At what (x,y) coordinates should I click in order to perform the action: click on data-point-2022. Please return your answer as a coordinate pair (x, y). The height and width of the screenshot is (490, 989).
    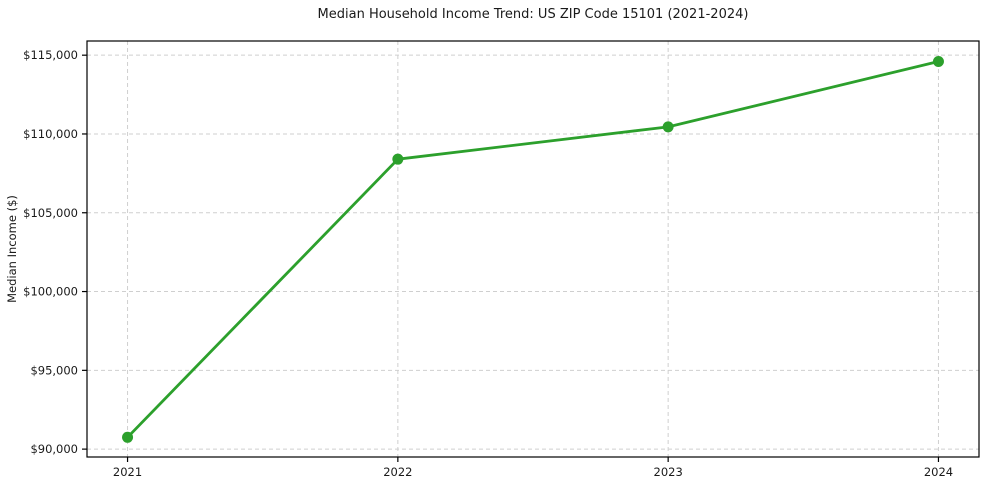
    Looking at the image, I should click on (398, 159).